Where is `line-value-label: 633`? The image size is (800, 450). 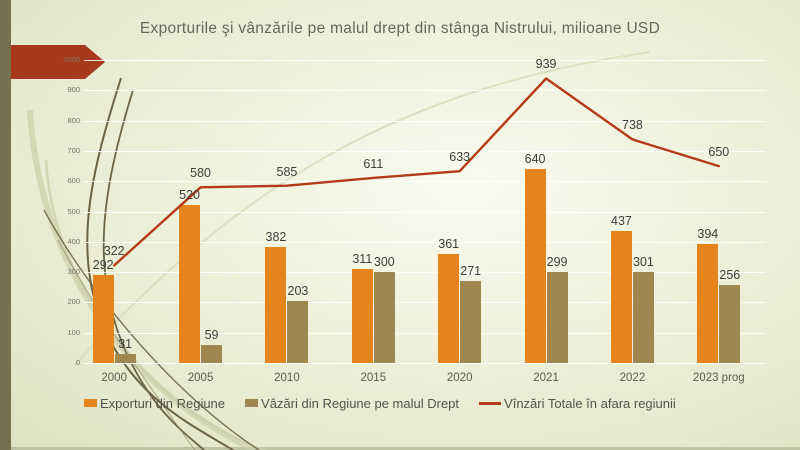
line-value-label: 633 is located at coordinates (460, 157).